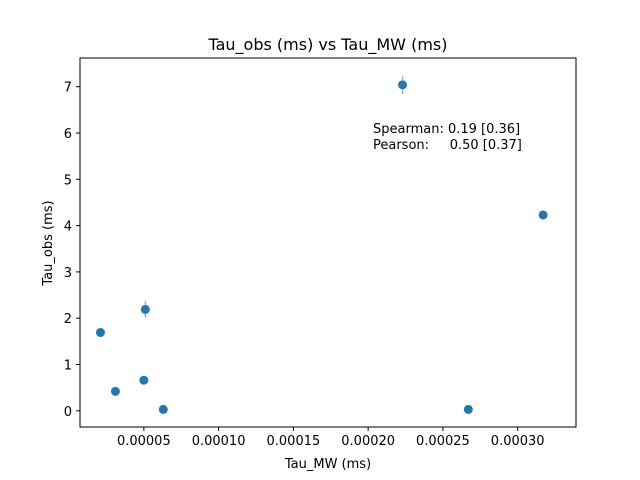  What do you see at coordinates (144, 441) in the screenshot?
I see `x-tick-label: 0.00005` at bounding box center [144, 441].